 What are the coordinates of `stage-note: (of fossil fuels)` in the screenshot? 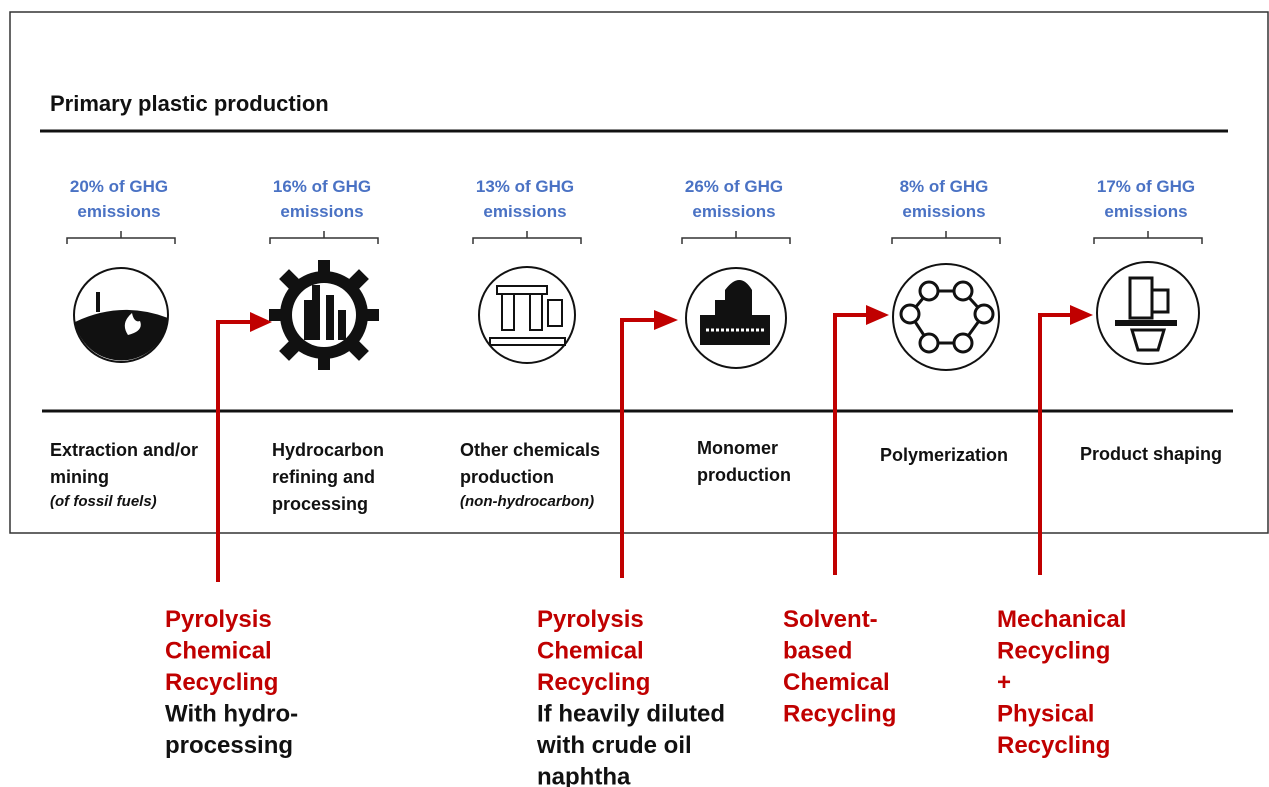 It's located at (103, 501).